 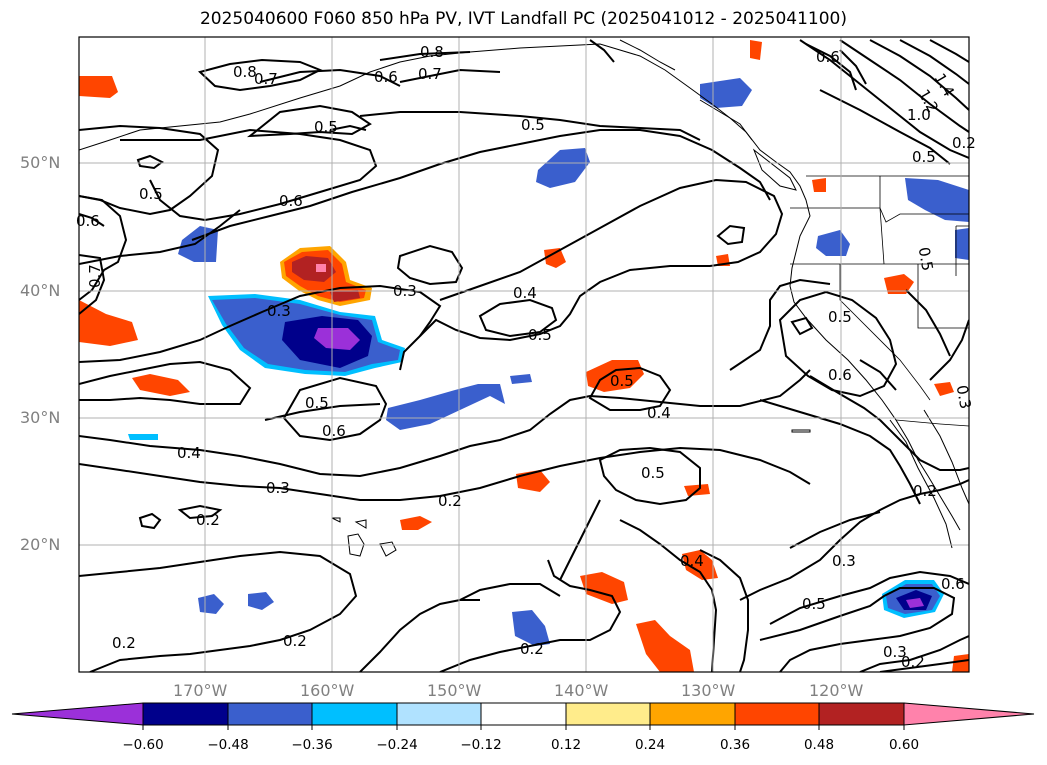 I want to click on state-borders, so click(x=879, y=301).